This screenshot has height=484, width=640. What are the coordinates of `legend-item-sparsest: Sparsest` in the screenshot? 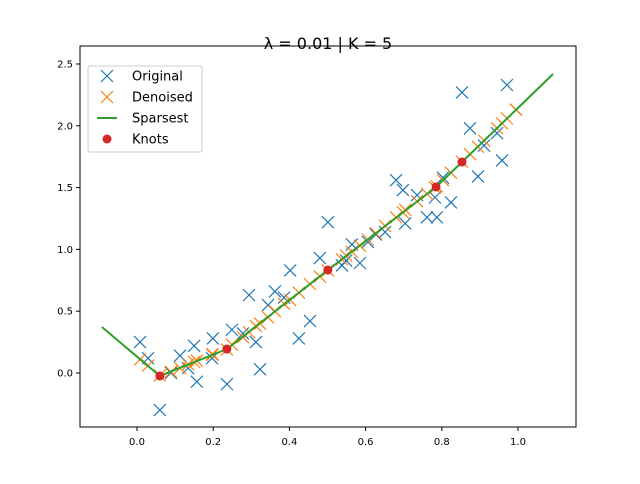 It's located at (142, 119).